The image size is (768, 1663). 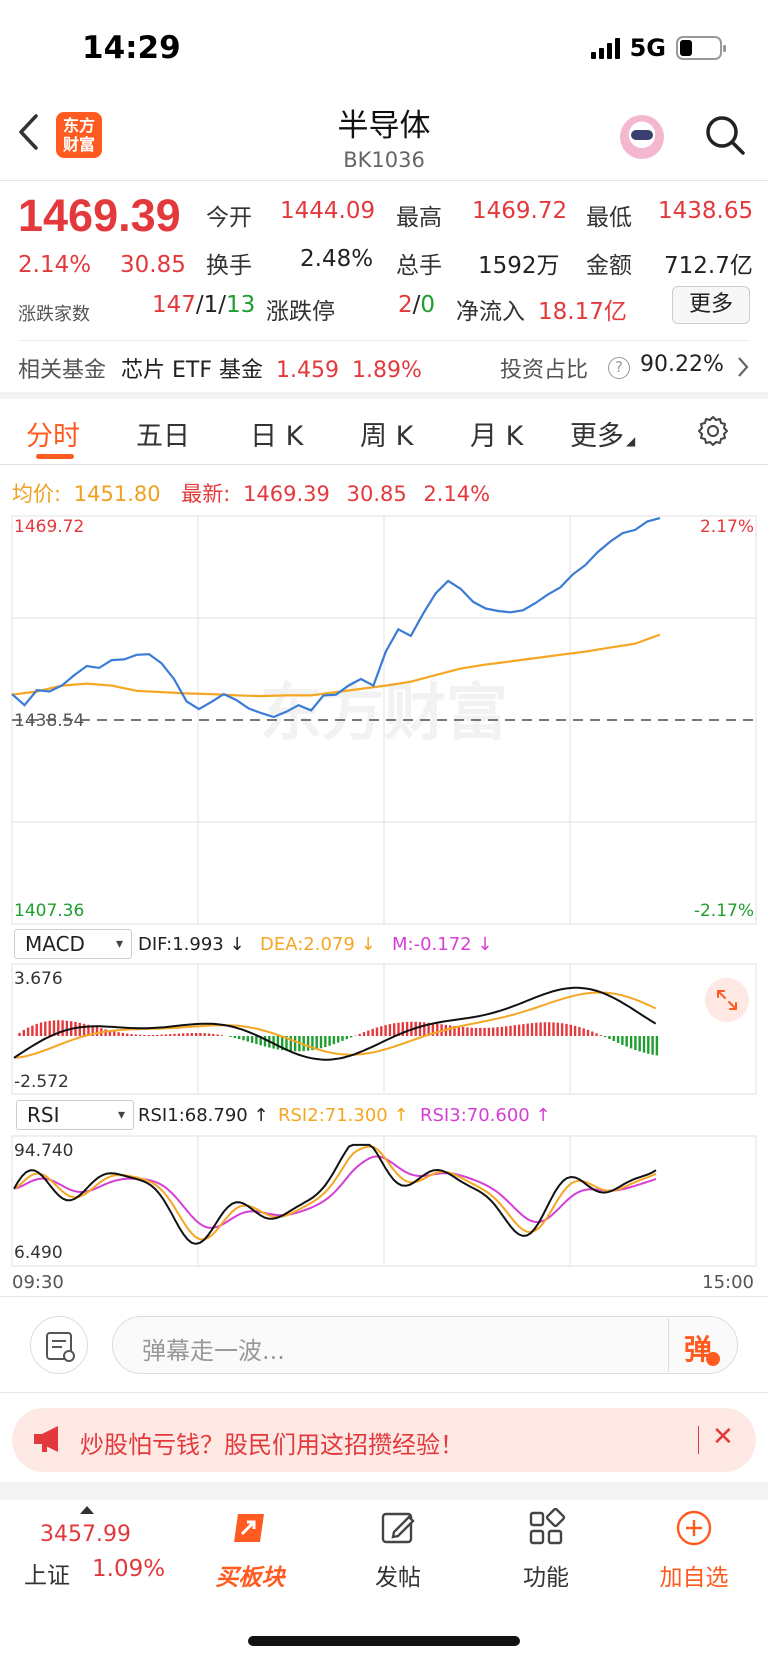 I want to click on index-name: 上证, so click(x=47, y=1576).